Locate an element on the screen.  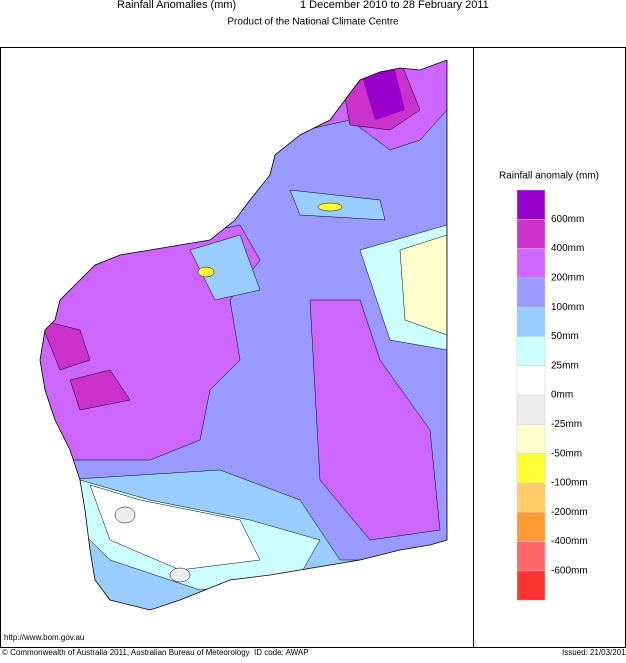
footer-url: http://www.bom.gov.au is located at coordinates (44, 637).